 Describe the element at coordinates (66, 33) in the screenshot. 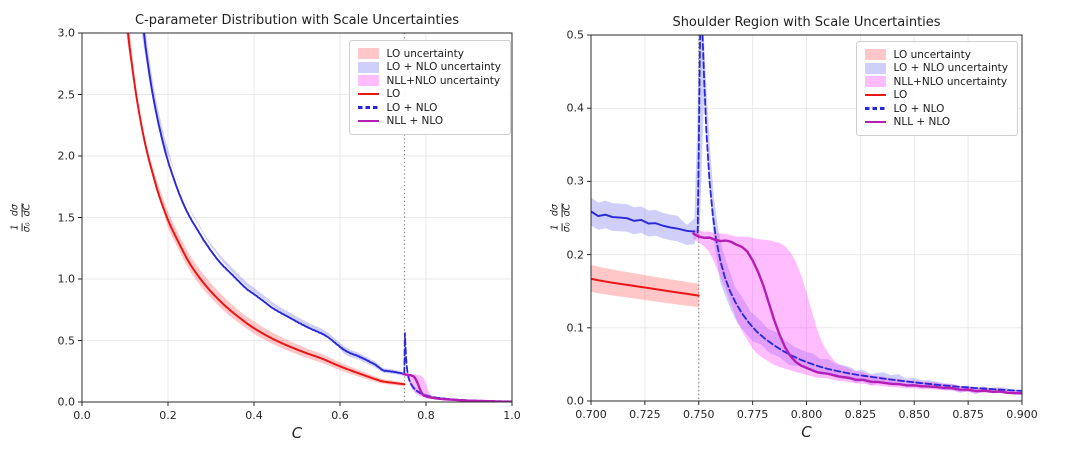

I see `y-tick-label: 3.0` at that location.